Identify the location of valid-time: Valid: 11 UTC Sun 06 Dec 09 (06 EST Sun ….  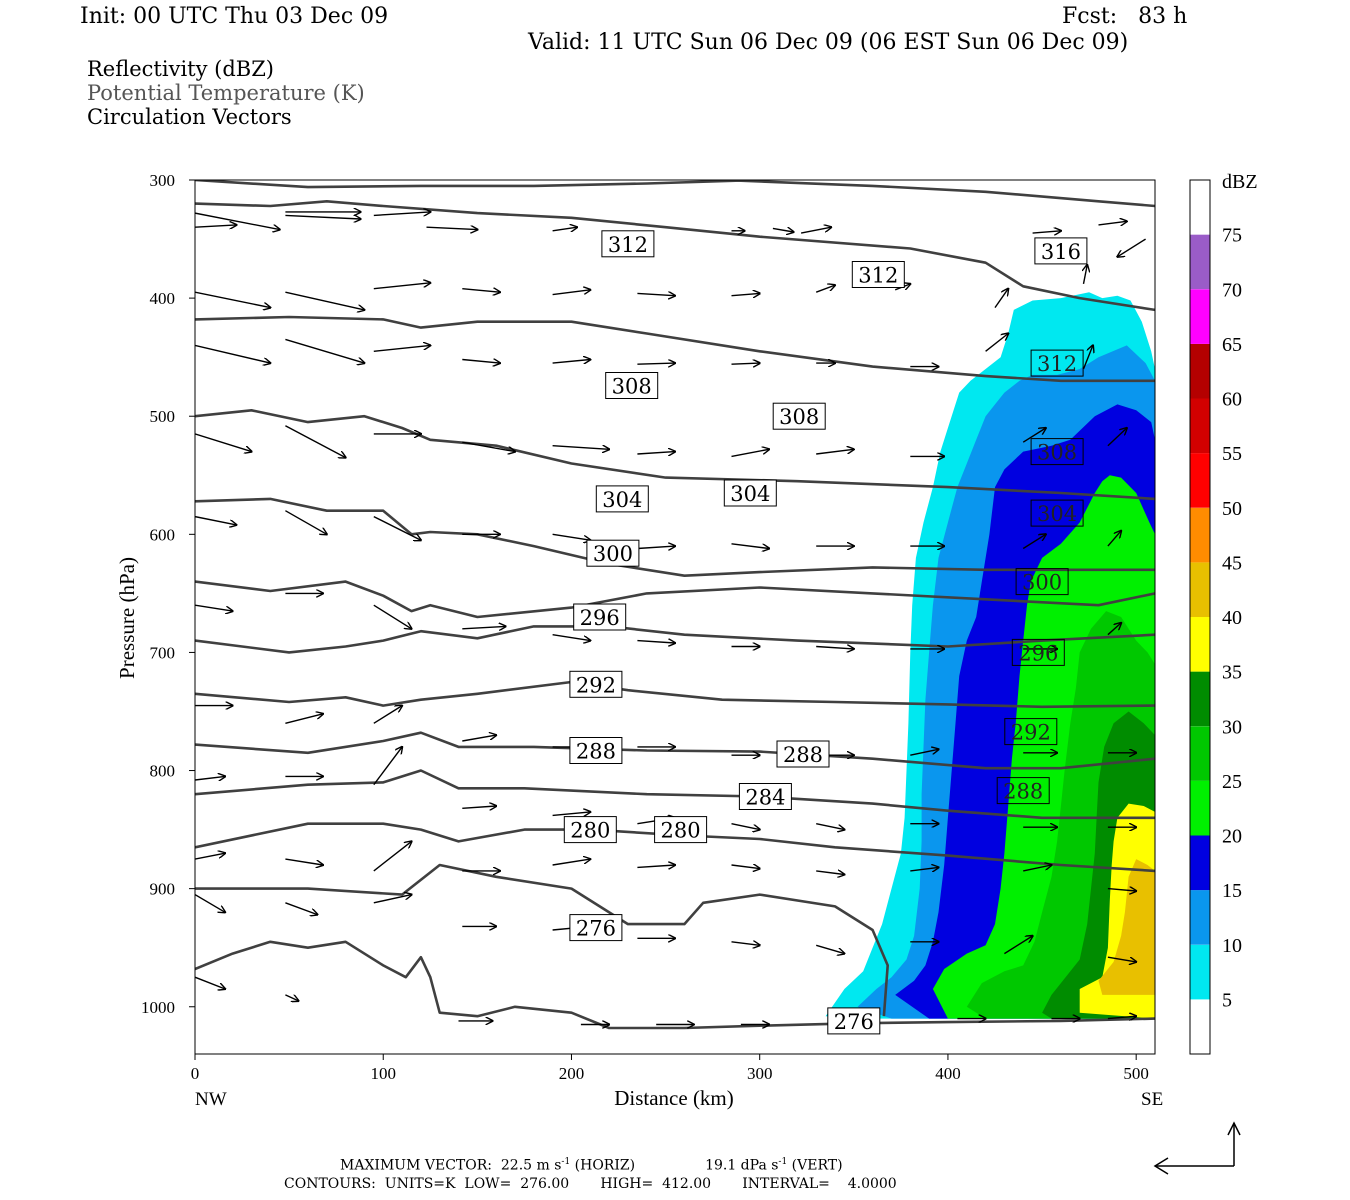
(828, 42).